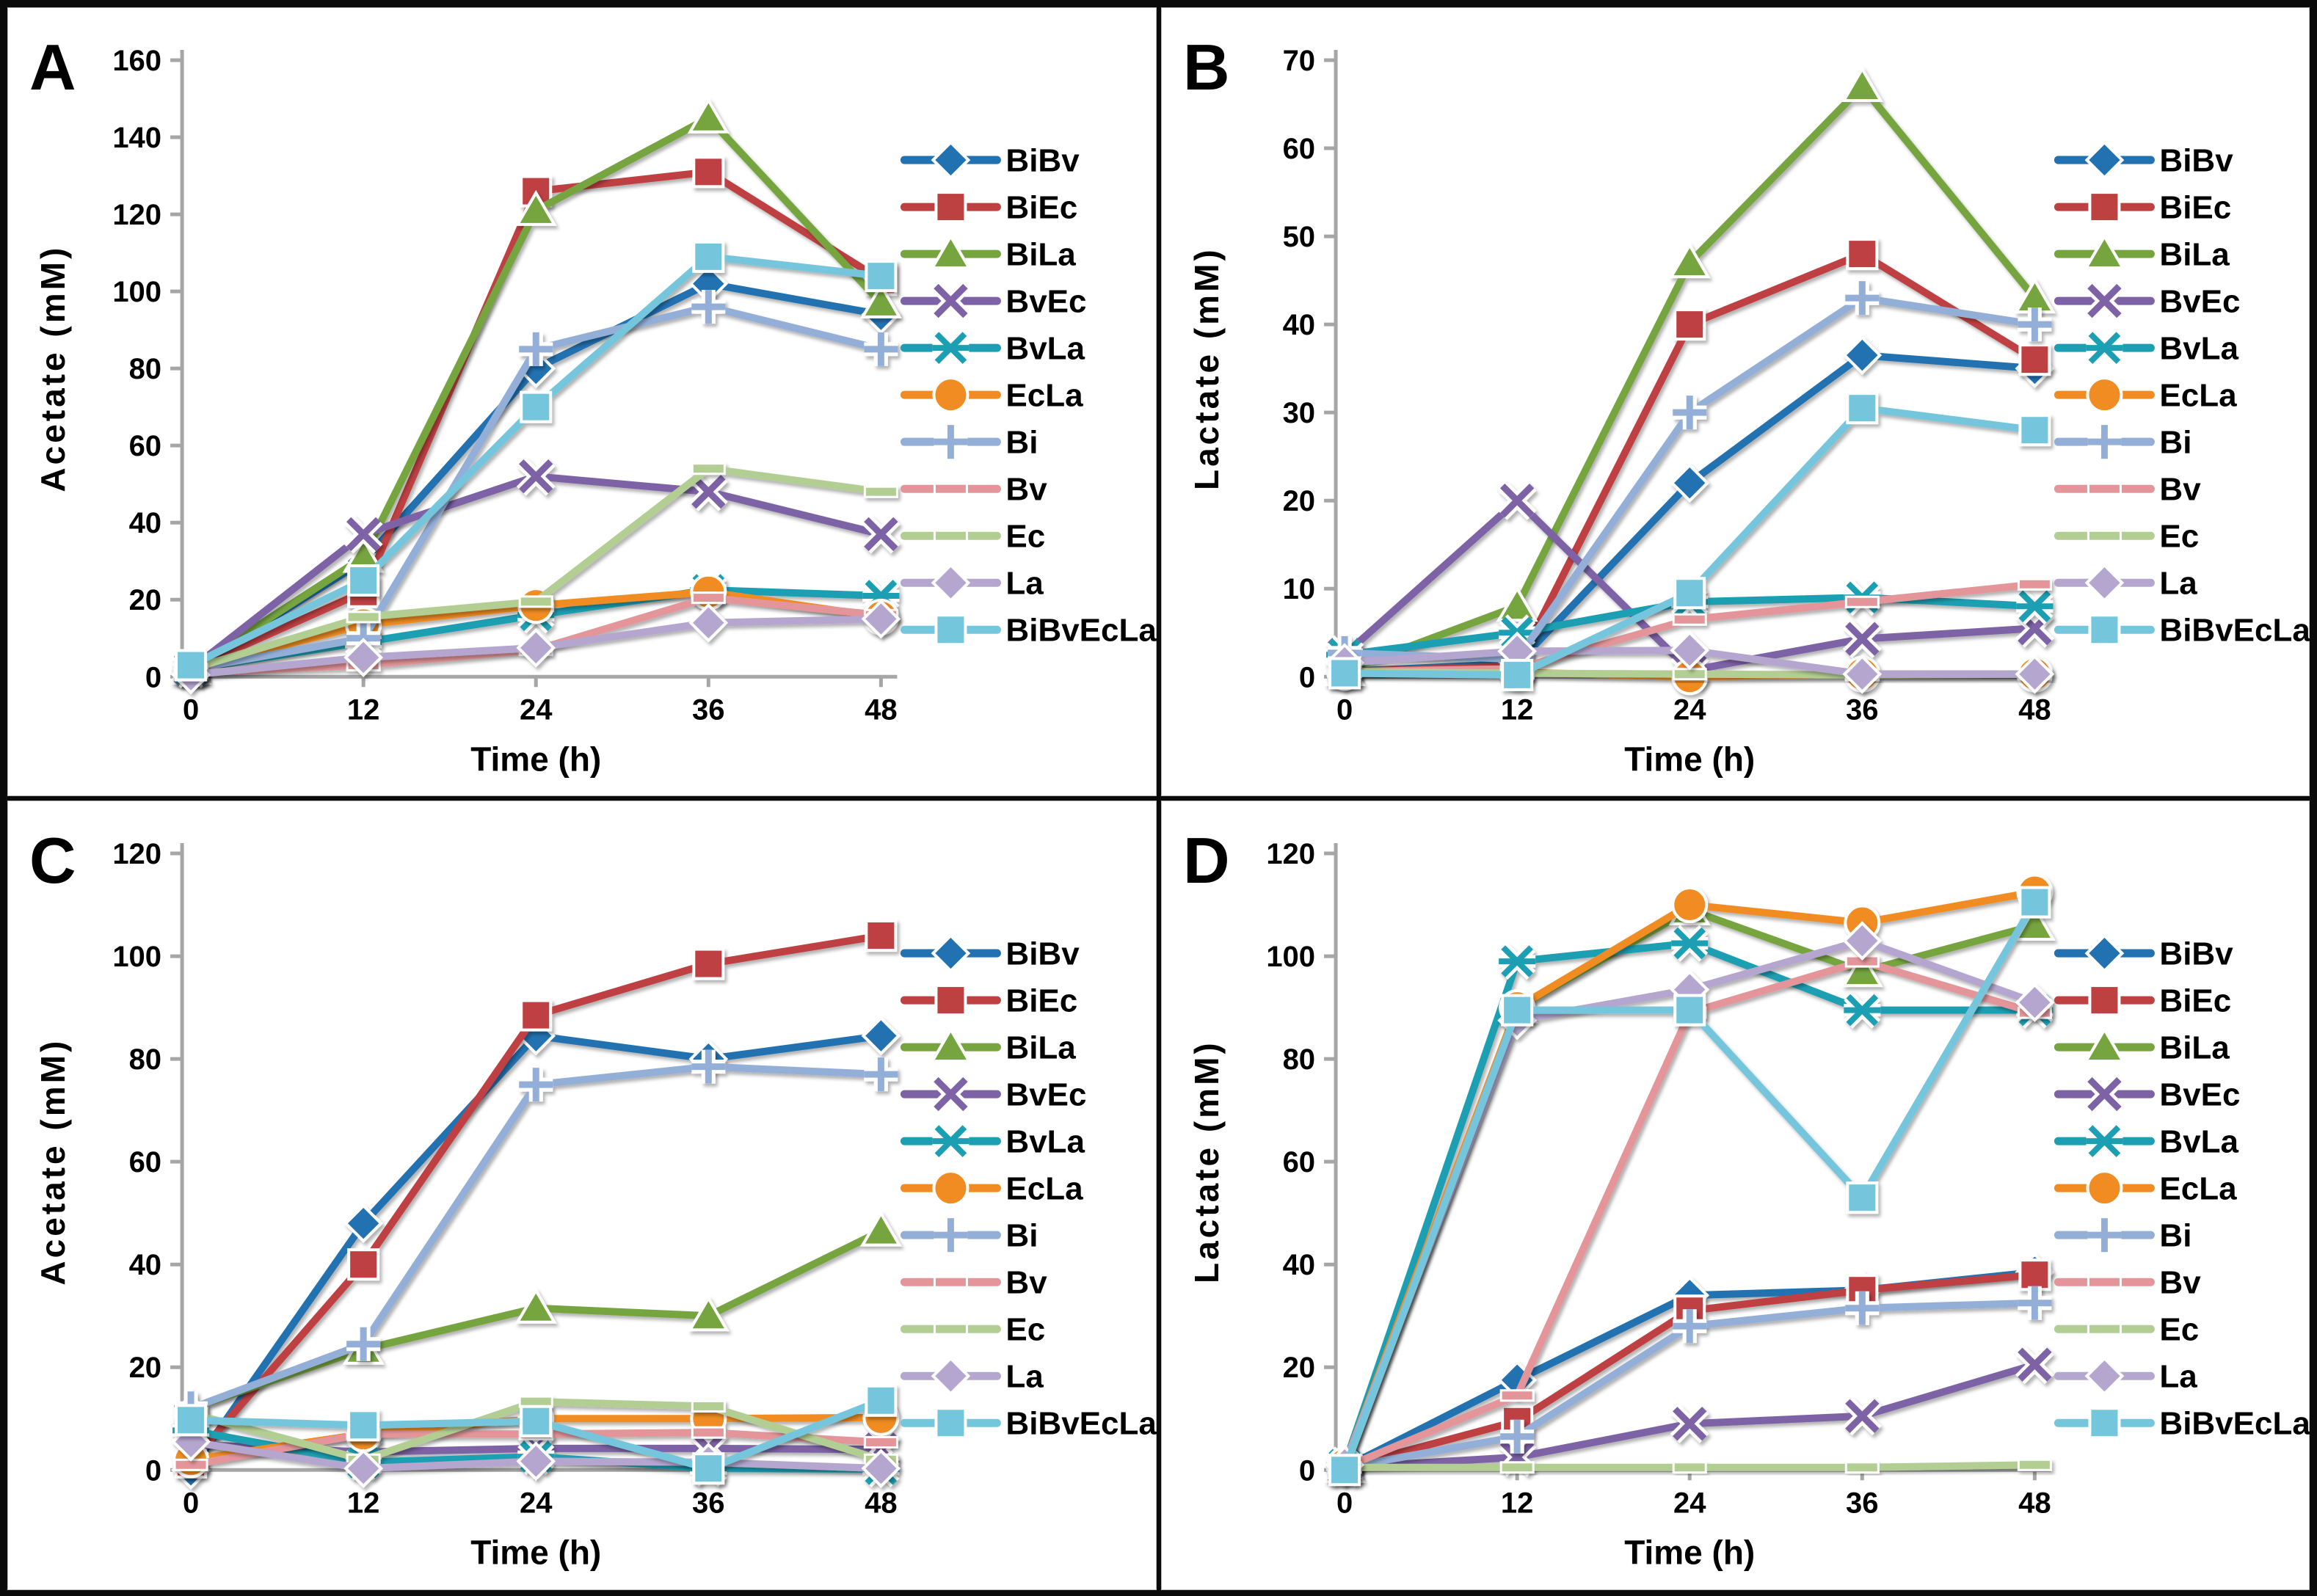  Describe the element at coordinates (536, 1237) in the screenshot. I see `series-Bi` at that location.